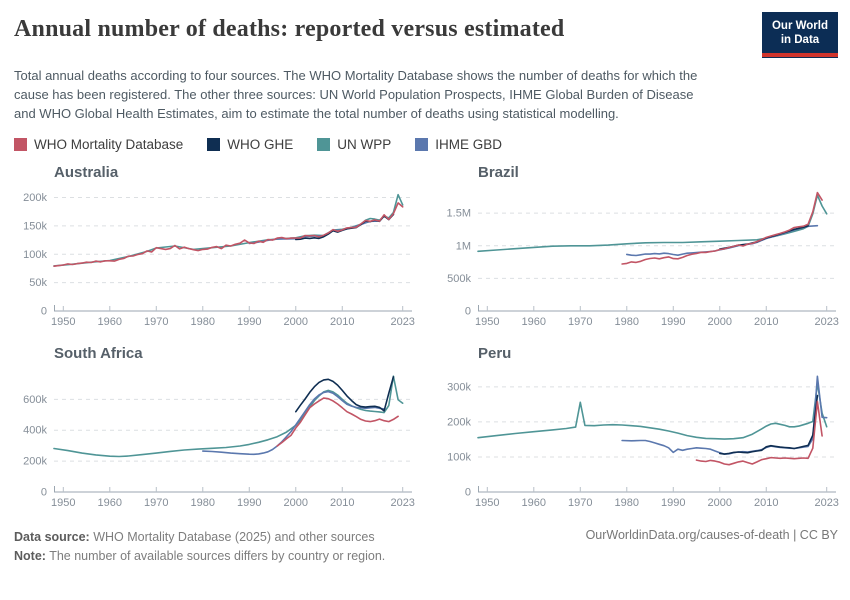 The image size is (850, 600). What do you see at coordinates (214, 144) in the screenshot?
I see `legend-swatch-ghe` at bounding box center [214, 144].